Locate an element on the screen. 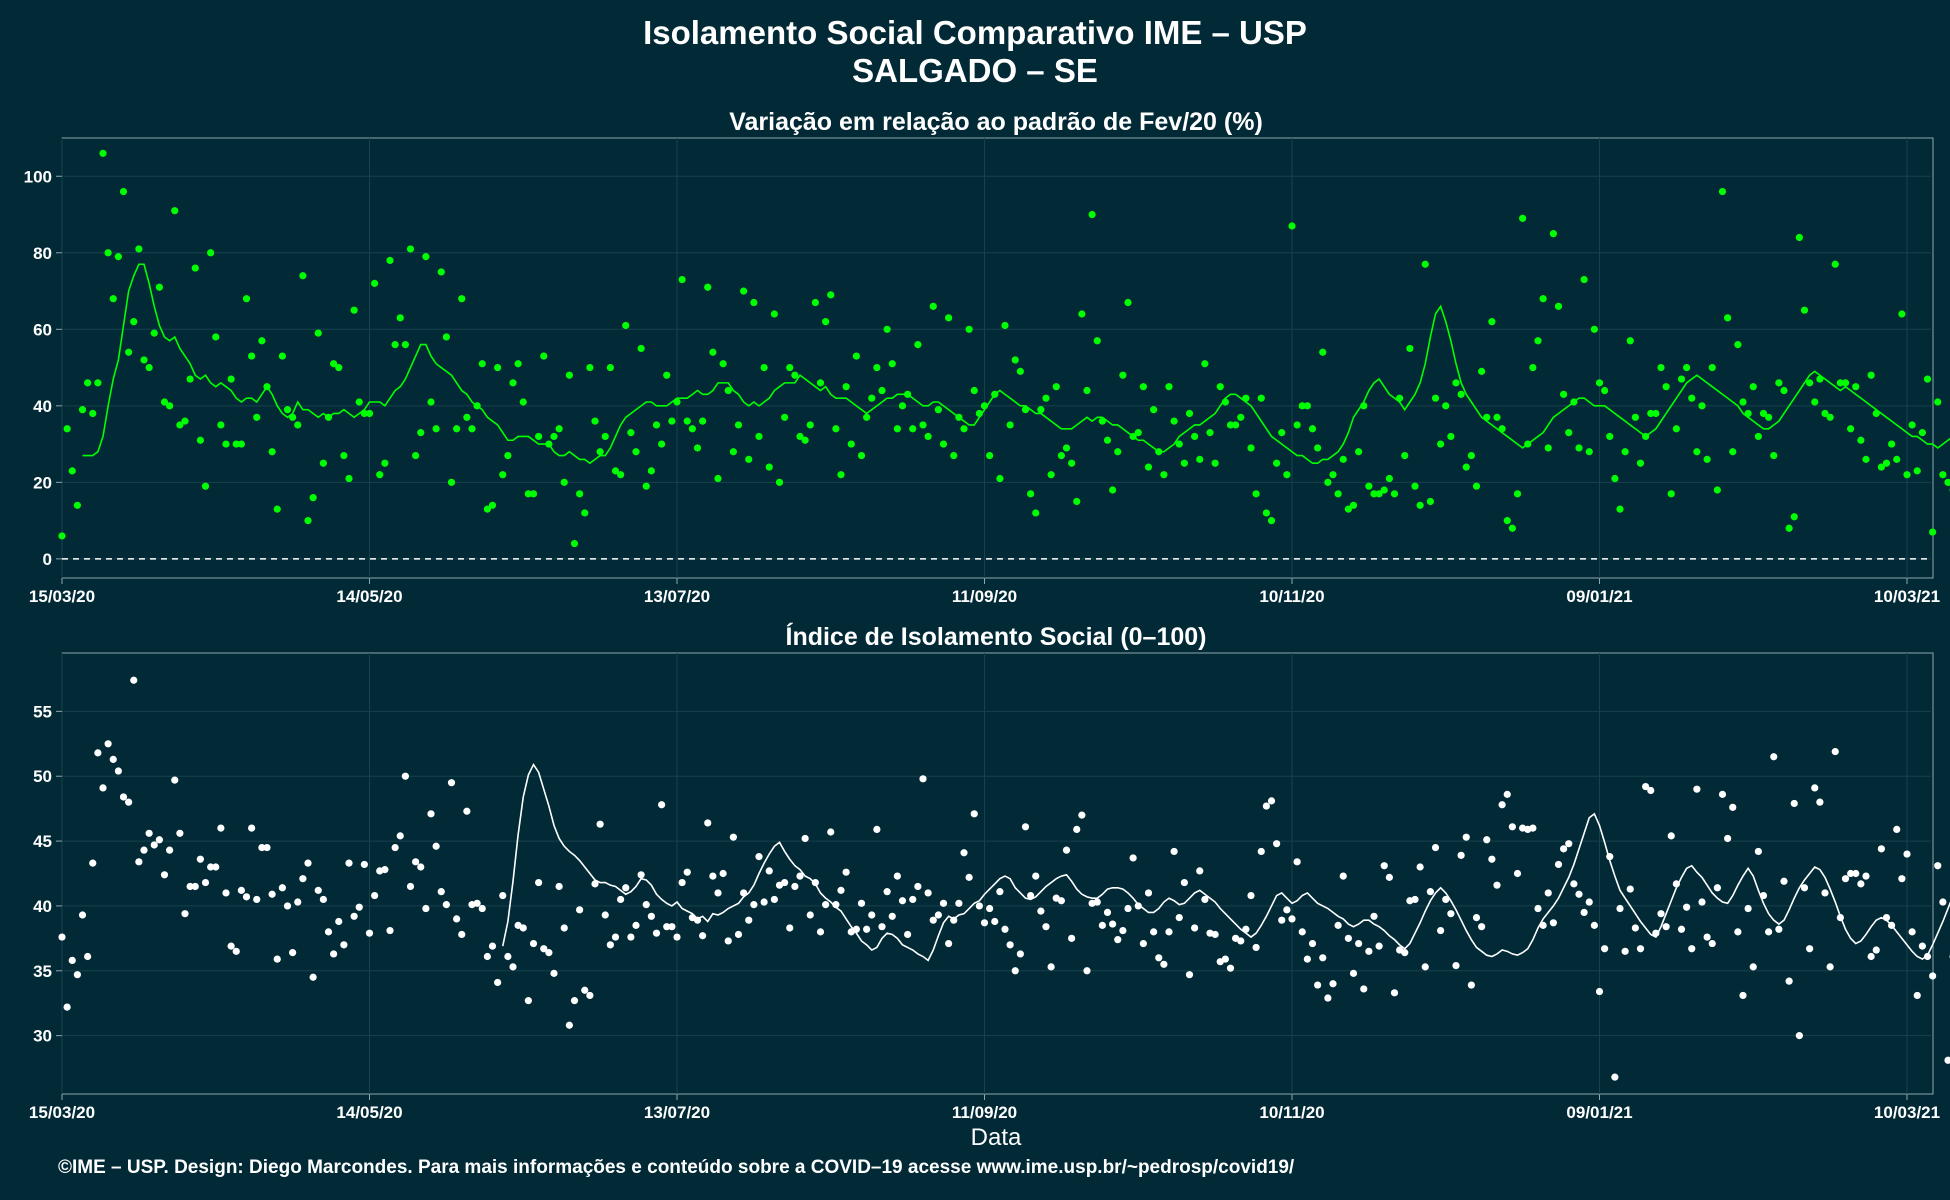  moving-average-line is located at coordinates (1225, 862).